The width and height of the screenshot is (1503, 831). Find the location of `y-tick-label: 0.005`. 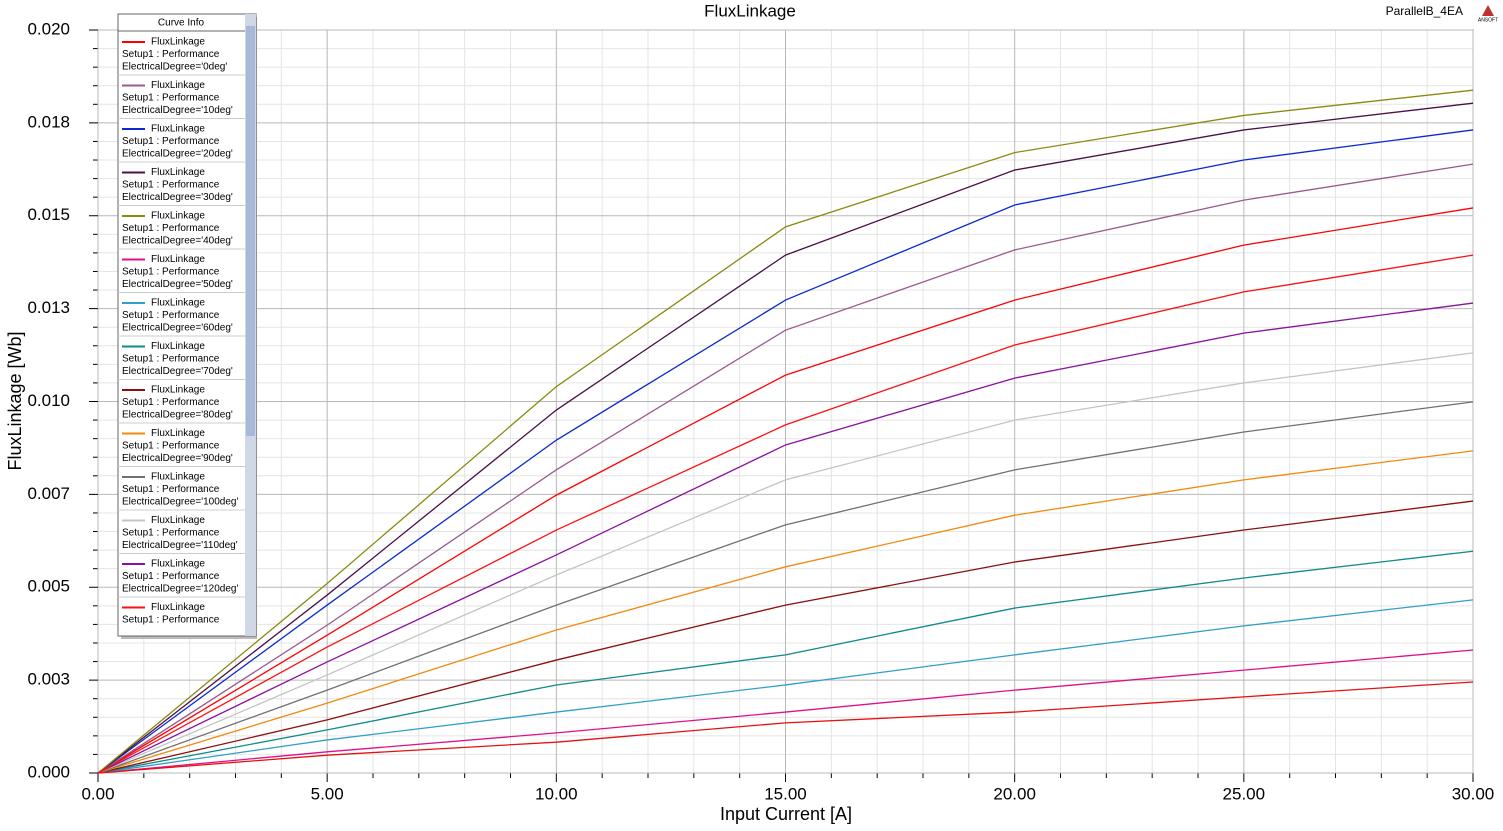

y-tick-label: 0.005 is located at coordinates (48, 586).